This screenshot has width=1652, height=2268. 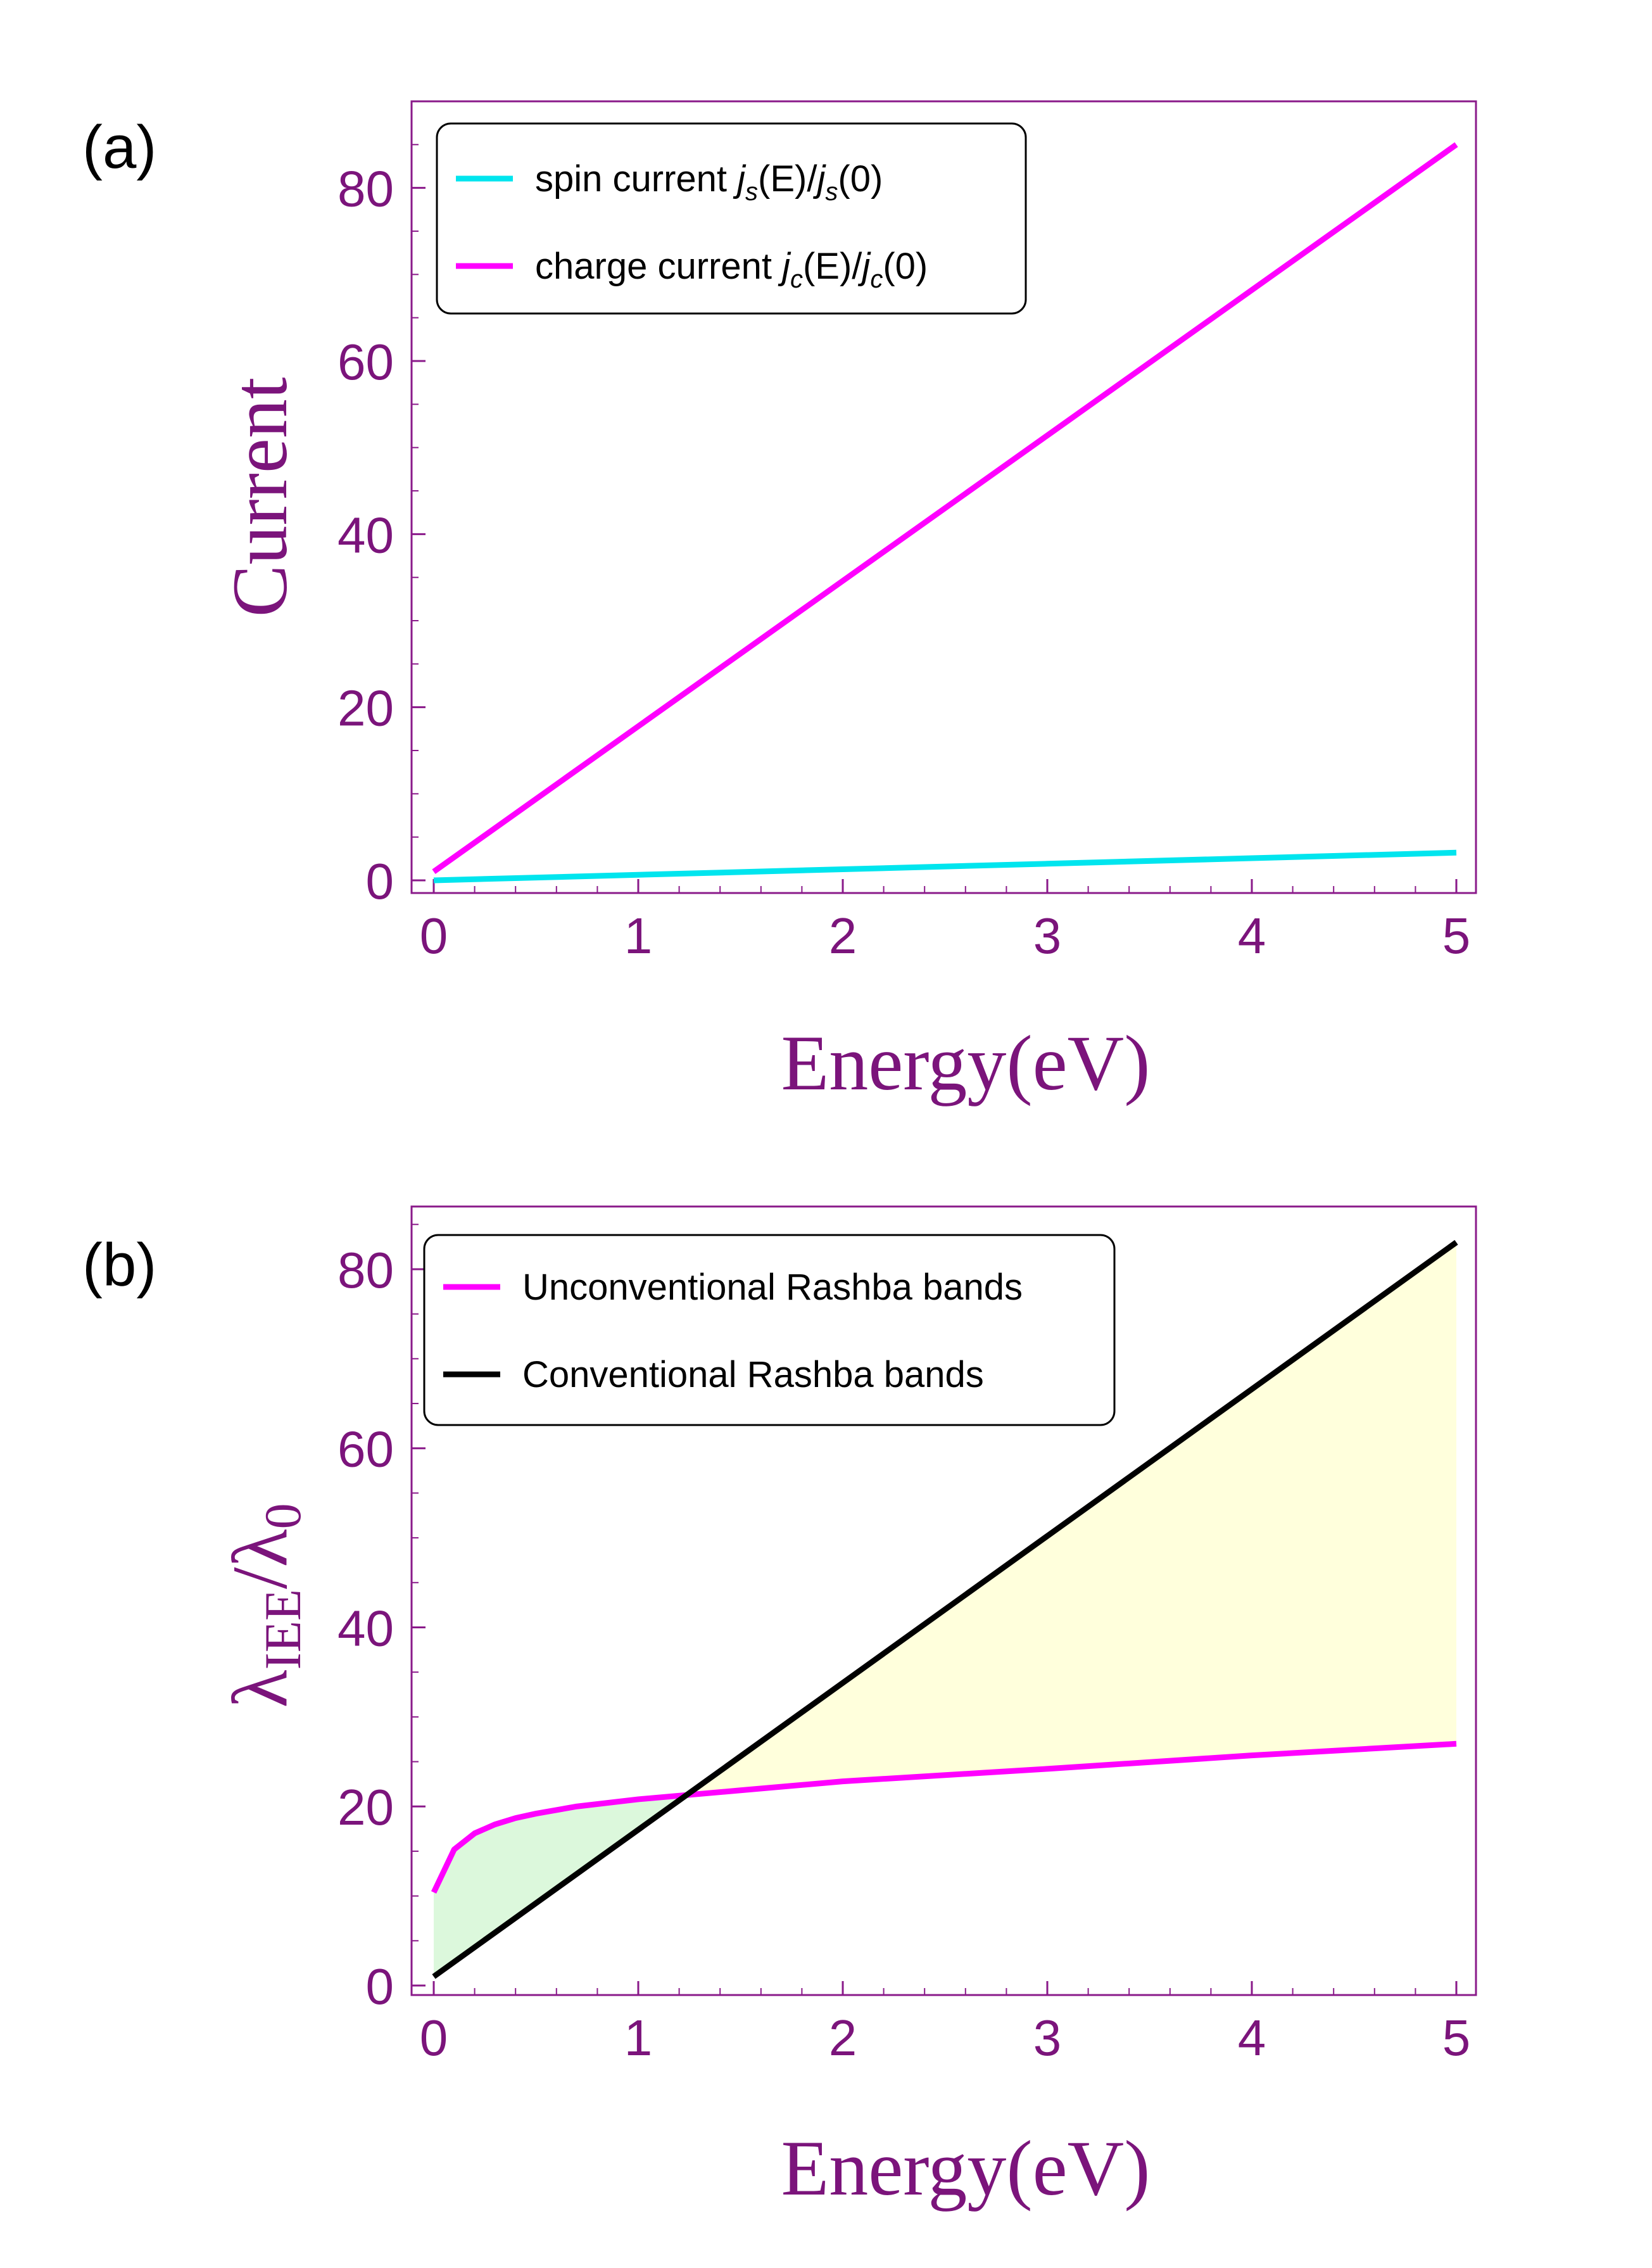 What do you see at coordinates (709, 182) in the screenshot?
I see `legend-entry-spin: spin current js(E)/js(0)` at bounding box center [709, 182].